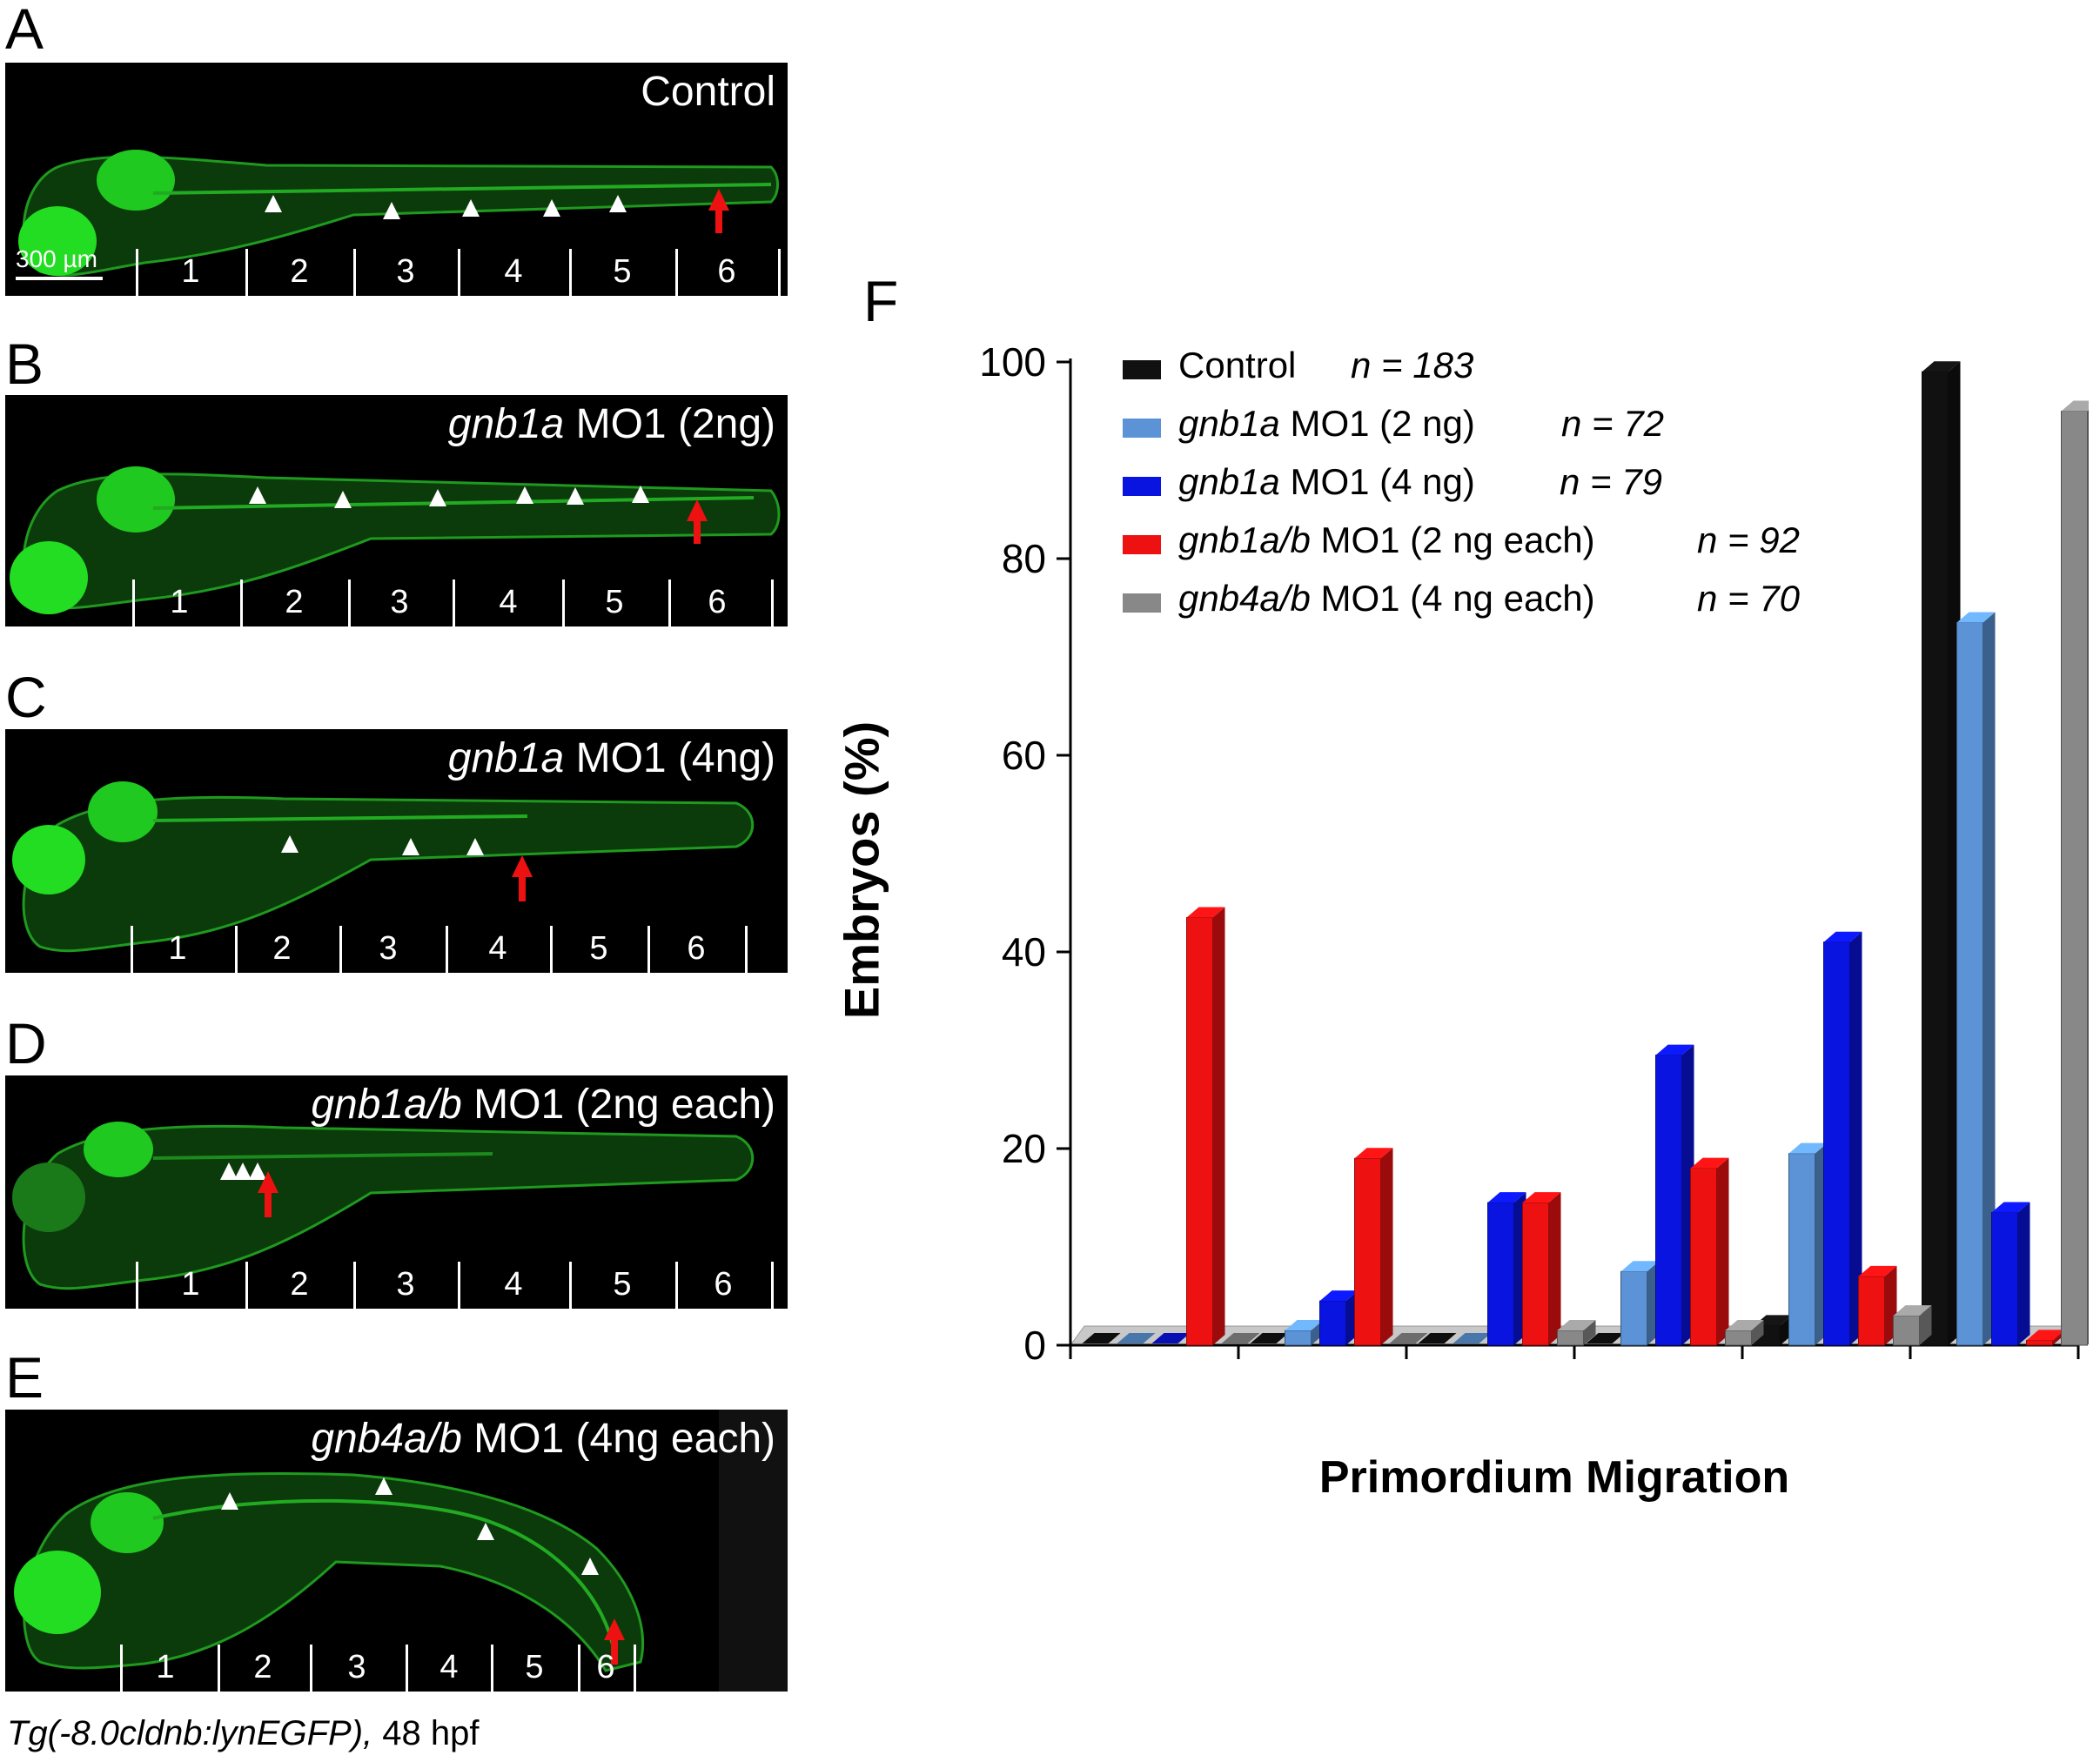 The width and height of the screenshot is (2100, 1762). I want to click on y-tick-label: 40, so click(1024, 952).